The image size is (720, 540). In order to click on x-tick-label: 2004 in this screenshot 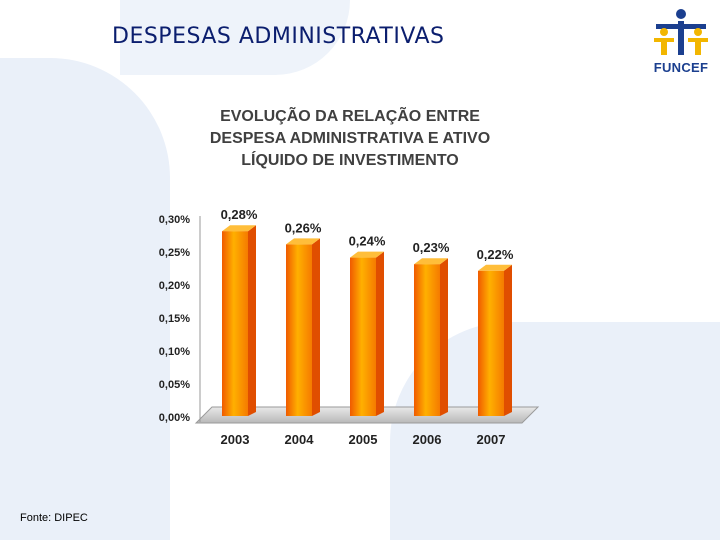, I will do `click(300, 439)`.